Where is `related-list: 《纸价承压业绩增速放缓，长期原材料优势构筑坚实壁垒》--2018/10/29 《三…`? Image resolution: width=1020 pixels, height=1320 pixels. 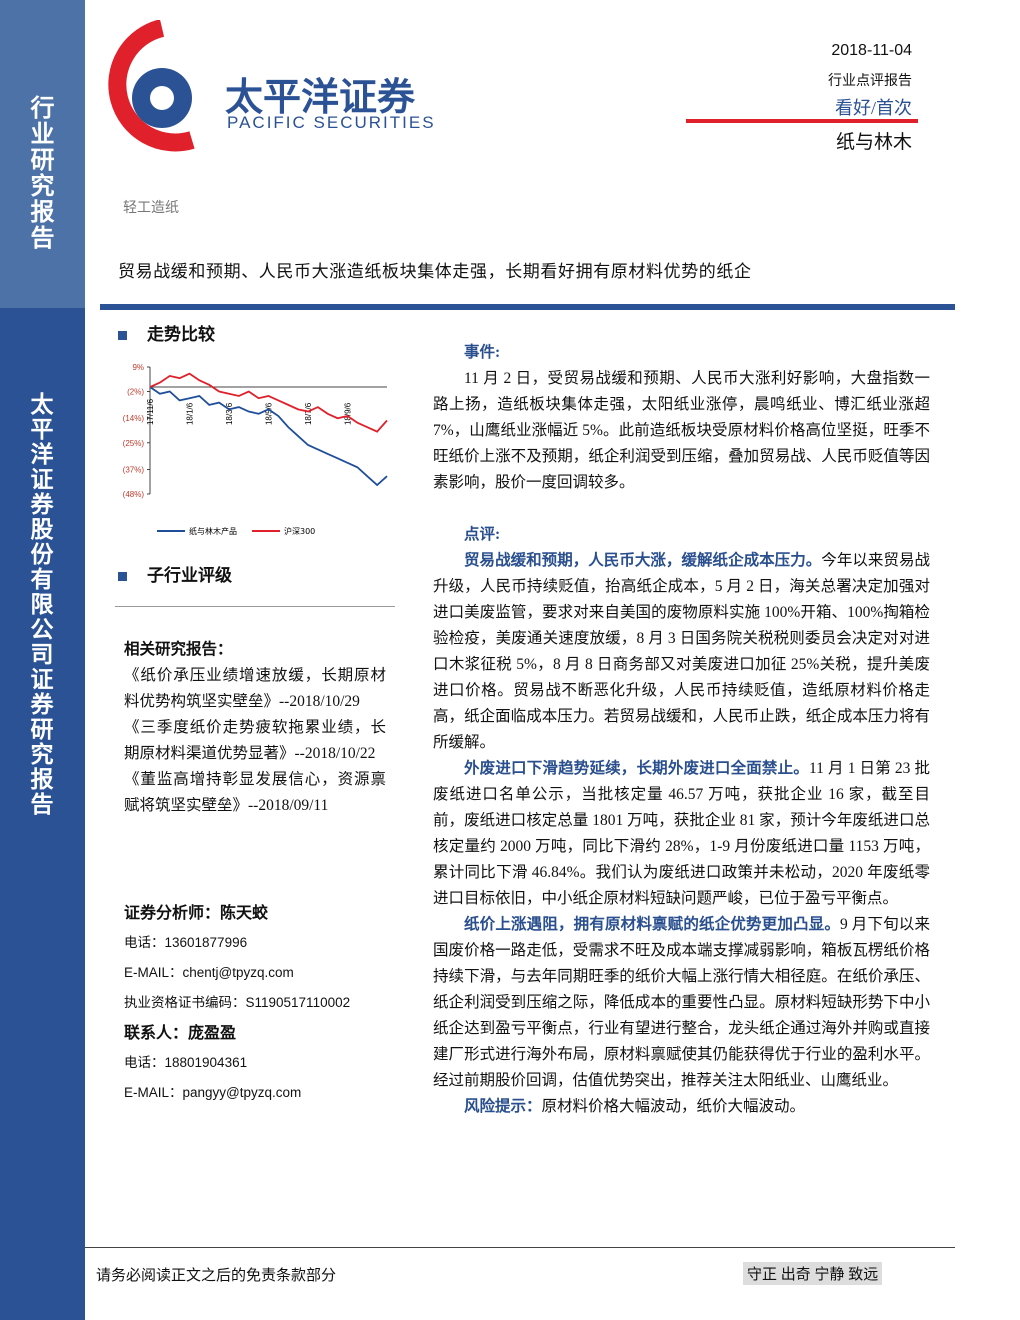 related-list: 《纸价承压业绩增速放缓，长期原材料优势构筑坚实壁垒》--2018/10/29 《三… is located at coordinates (255, 741).